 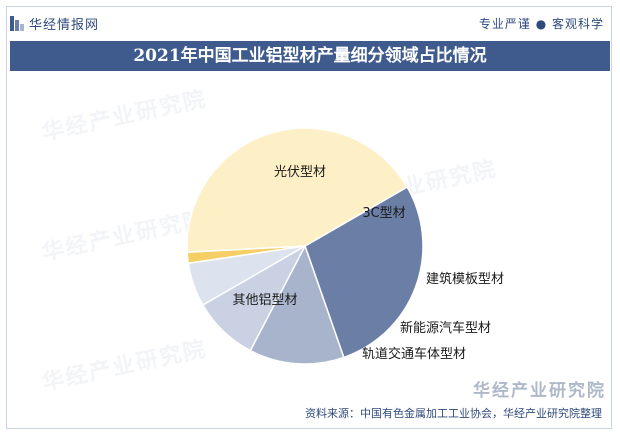 I want to click on chart-title: 2021年中国工业铝型材产量细分领域占比情况, so click(x=310, y=56).